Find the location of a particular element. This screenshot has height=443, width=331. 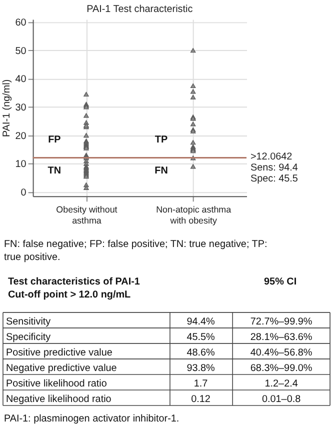

text: FN: false negative; FP: false positive; TN: true negative; TP: true positive. is located at coordinates (136, 250).